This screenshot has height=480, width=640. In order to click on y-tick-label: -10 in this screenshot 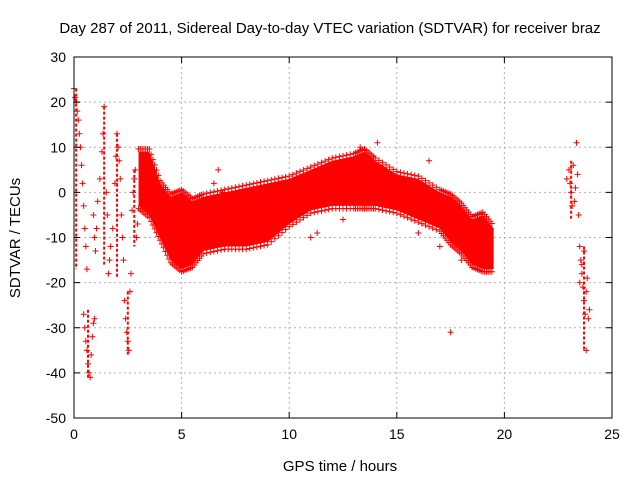, I will do `click(56, 238)`.